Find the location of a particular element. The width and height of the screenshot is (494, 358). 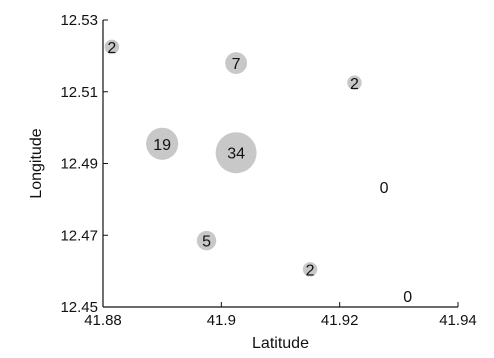

bubble-label: 5 is located at coordinates (206, 242).